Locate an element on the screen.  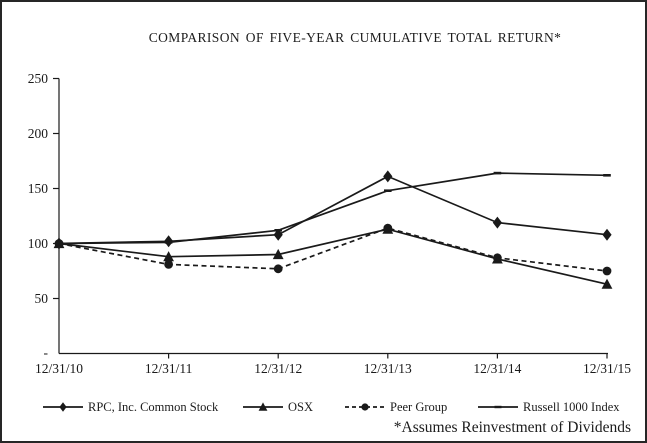
y-tick-label: 200 is located at coordinates (38, 133).